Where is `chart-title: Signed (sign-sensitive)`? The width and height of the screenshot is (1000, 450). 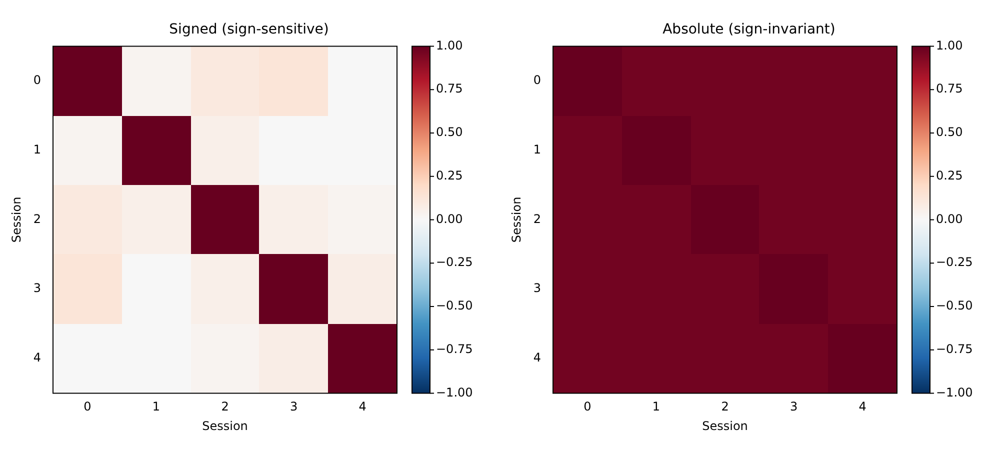 chart-title: Signed (sign-sensitive) is located at coordinates (249, 29).